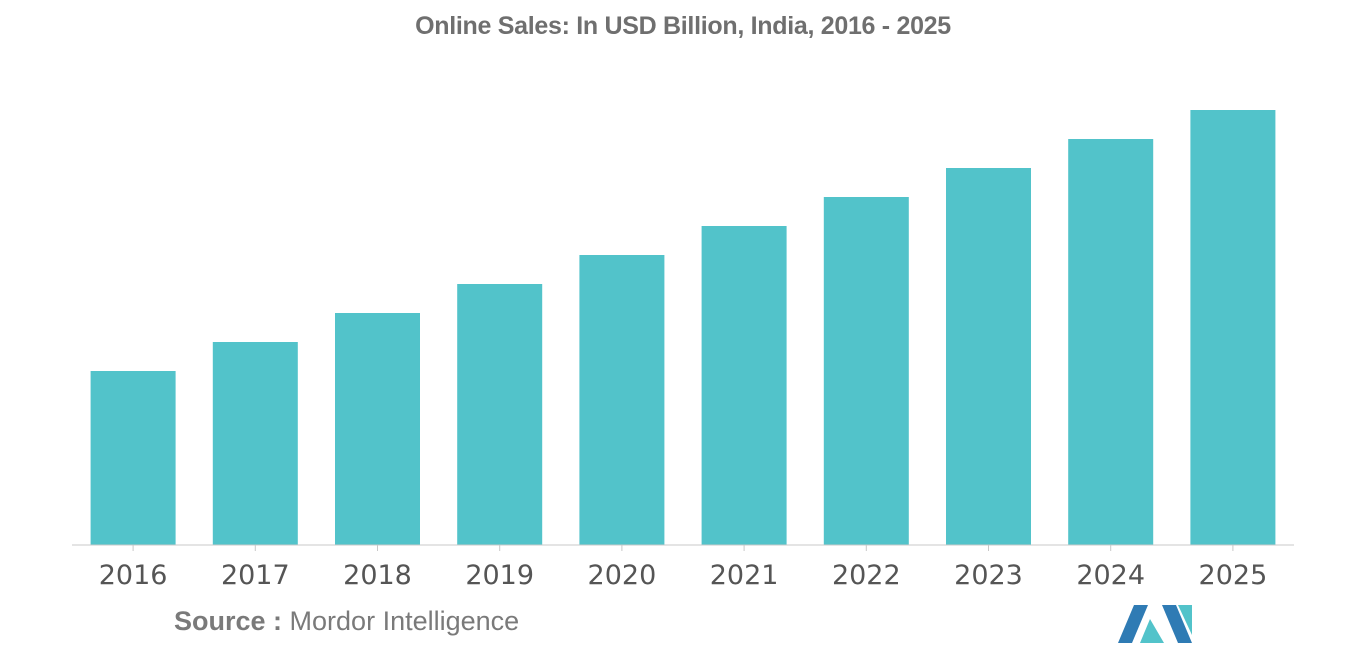 Image resolution: width=1366 pixels, height=655 pixels. Describe the element at coordinates (255, 443) in the screenshot. I see `bar-2017` at that location.